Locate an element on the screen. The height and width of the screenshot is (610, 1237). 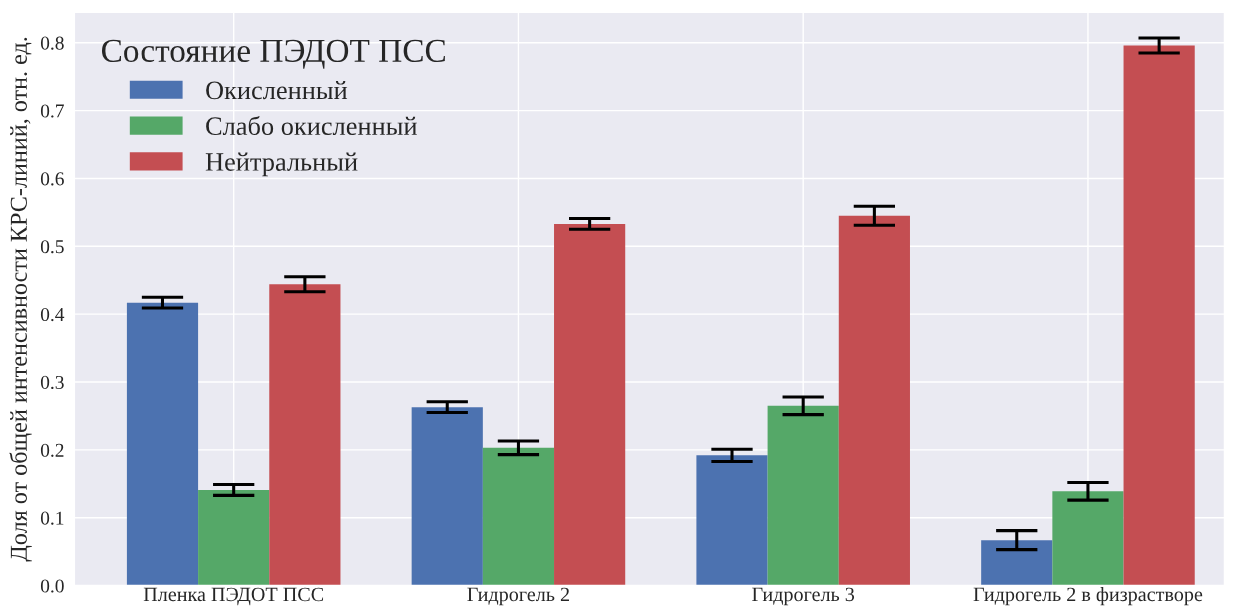
x-tick-label: Пленка ПЭДОТ ПСС is located at coordinates (233, 596).